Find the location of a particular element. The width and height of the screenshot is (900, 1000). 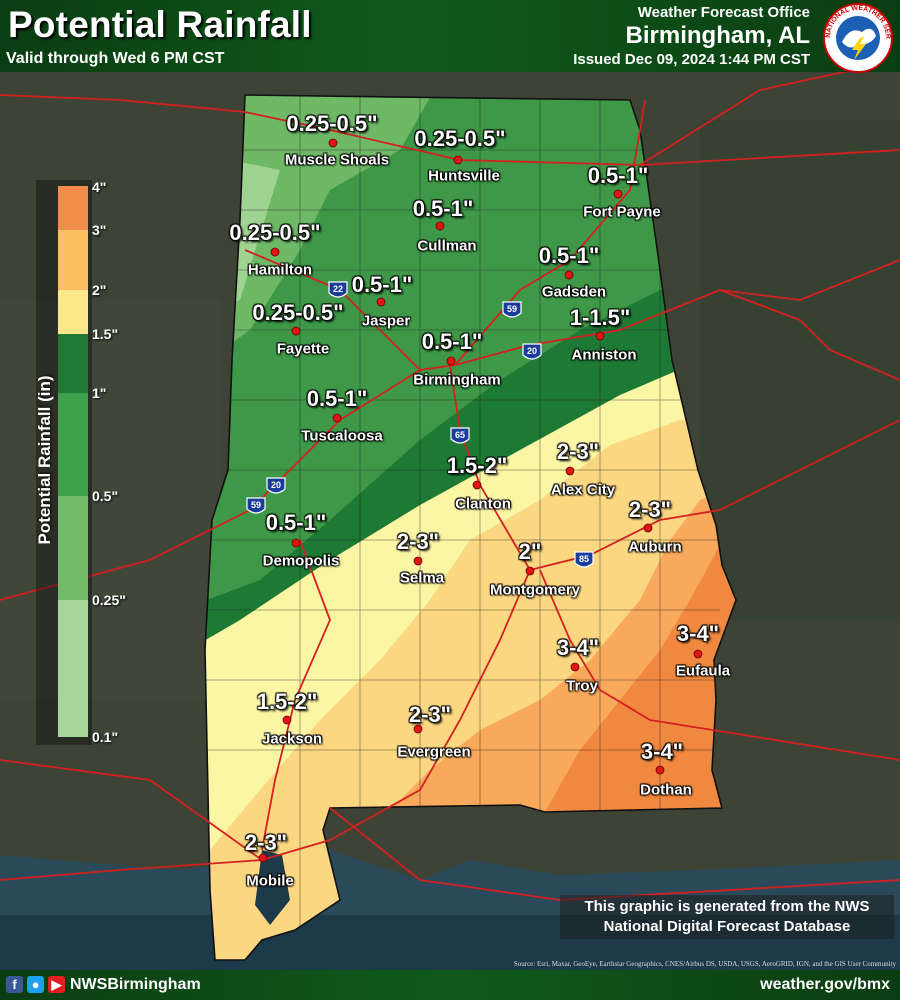

interstate-shield: 85 is located at coordinates (584, 559).